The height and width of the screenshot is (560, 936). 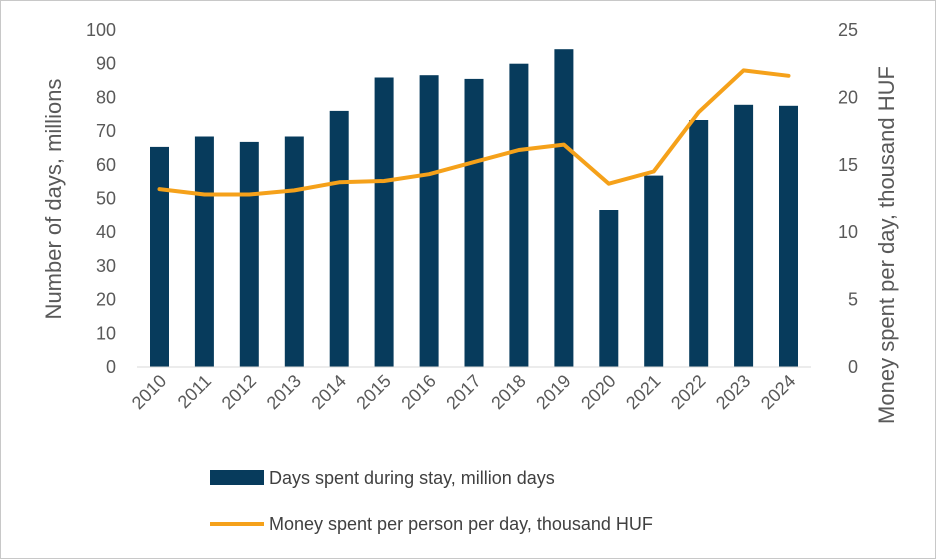 What do you see at coordinates (106, 64) in the screenshot?
I see `y-tick-label: 90` at bounding box center [106, 64].